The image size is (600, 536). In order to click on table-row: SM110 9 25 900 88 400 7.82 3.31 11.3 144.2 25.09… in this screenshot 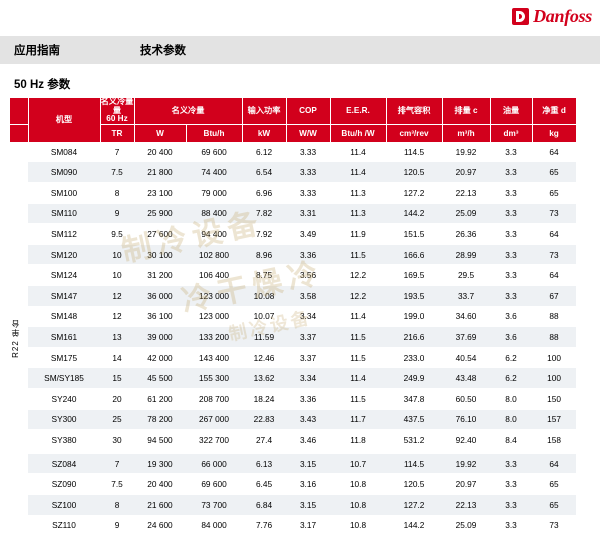, I will do `click(300, 214)`.